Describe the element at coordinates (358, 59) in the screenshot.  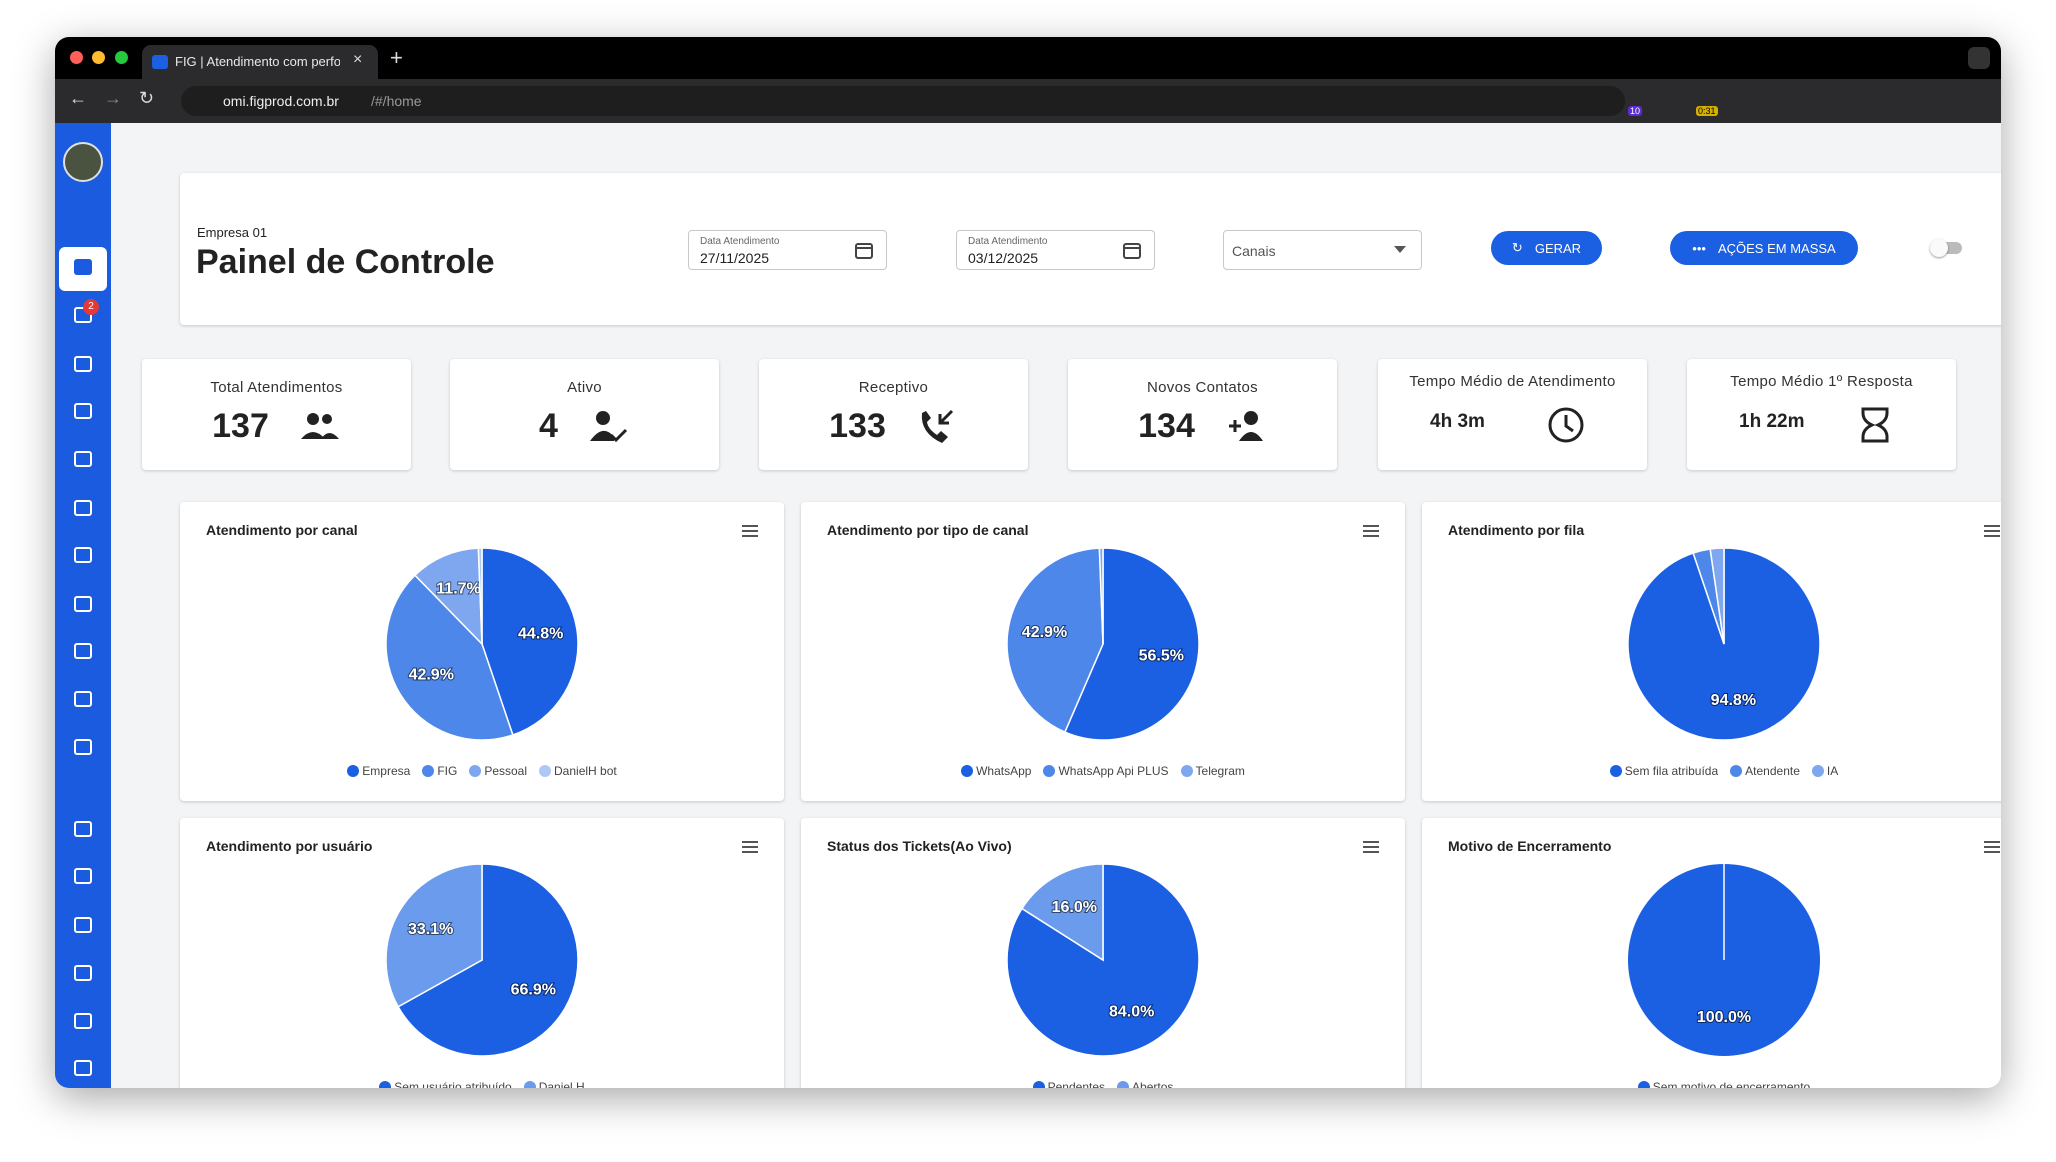
I see `tab-close: ×` at that location.